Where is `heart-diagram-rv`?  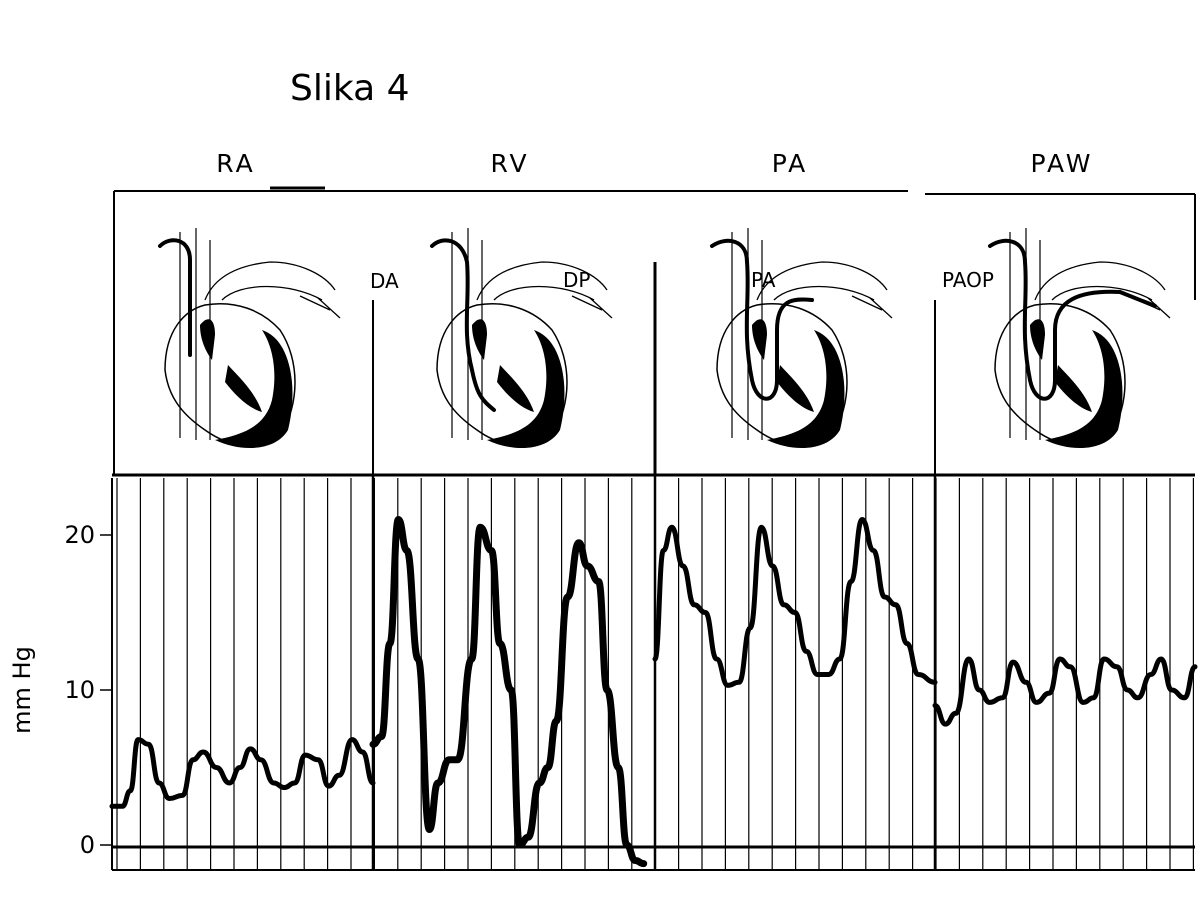 heart-diagram-rv is located at coordinates (521, 338).